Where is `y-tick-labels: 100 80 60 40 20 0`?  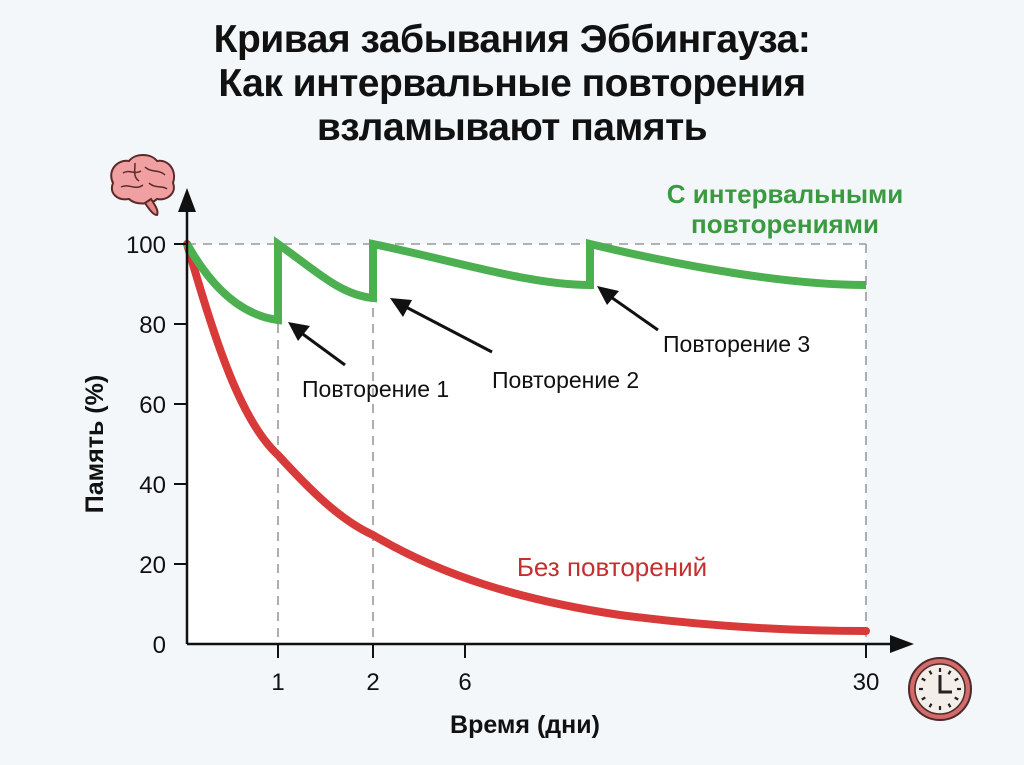 y-tick-labels: 100 80 60 40 20 0 is located at coordinates (146, 445).